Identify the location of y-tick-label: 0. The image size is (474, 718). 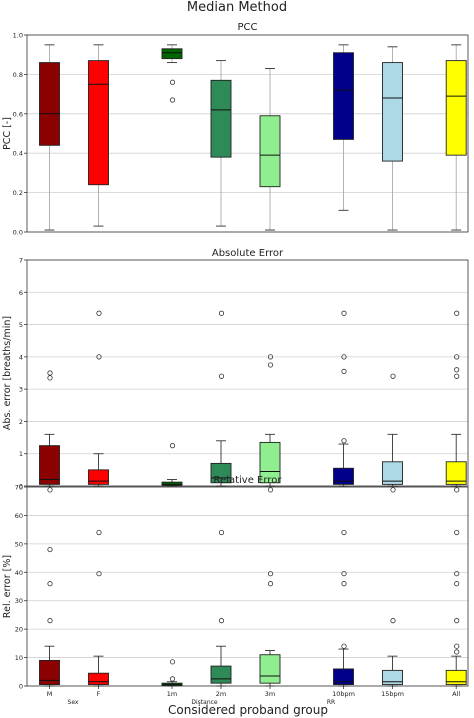
(21, 487).